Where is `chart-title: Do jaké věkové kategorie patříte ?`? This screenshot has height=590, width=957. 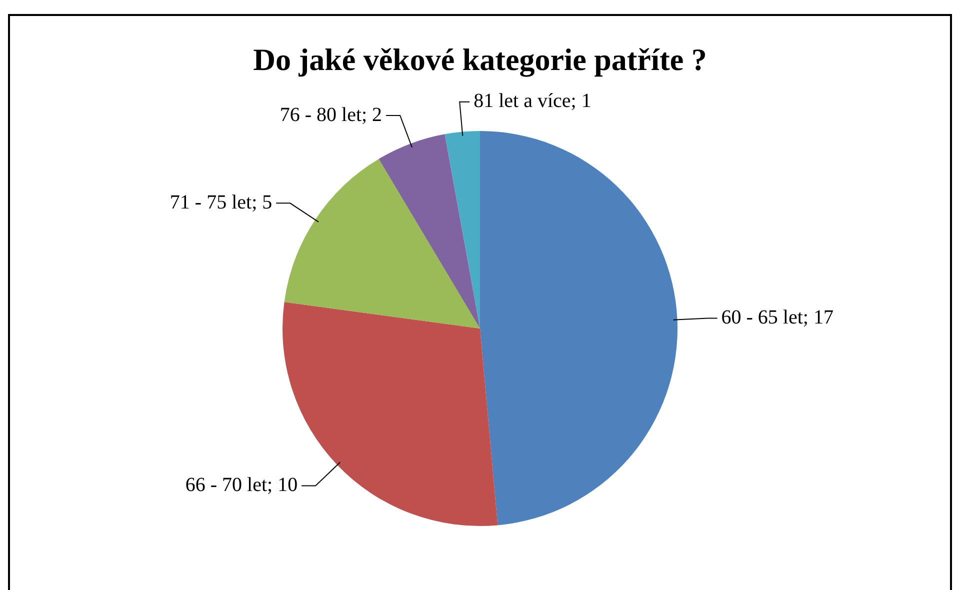
chart-title: Do jaké věkové kategorie patříte ? is located at coordinates (480, 60).